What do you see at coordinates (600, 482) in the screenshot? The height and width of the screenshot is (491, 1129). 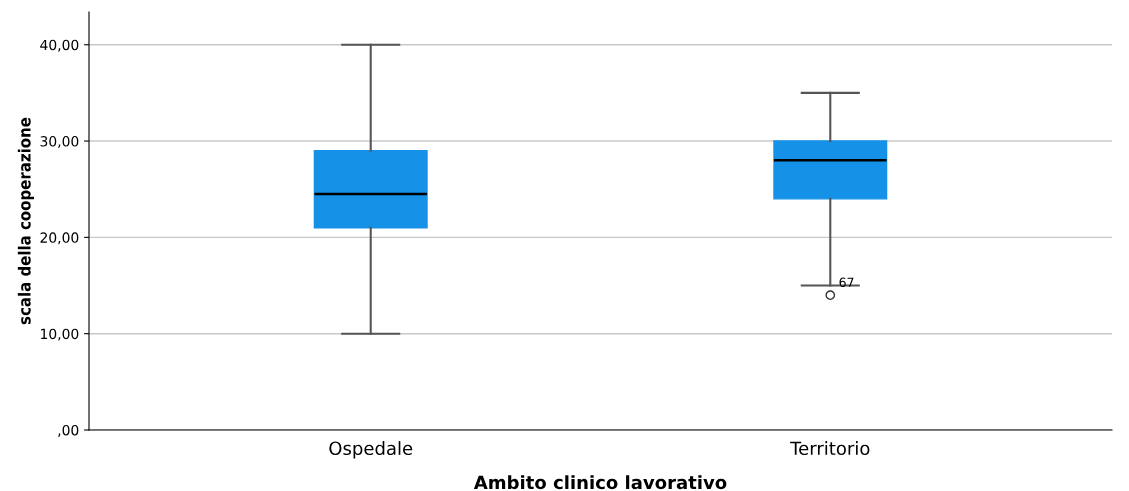 I see `x-axis-title: Ambito clinico lavorativo` at bounding box center [600, 482].